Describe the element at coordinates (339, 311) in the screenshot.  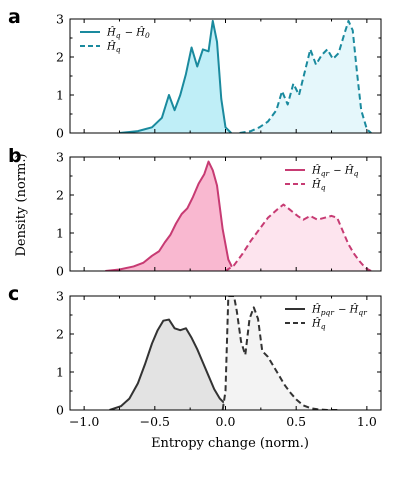
I see `legend-entry: Ĥpqr − Ĥqr` at that location.